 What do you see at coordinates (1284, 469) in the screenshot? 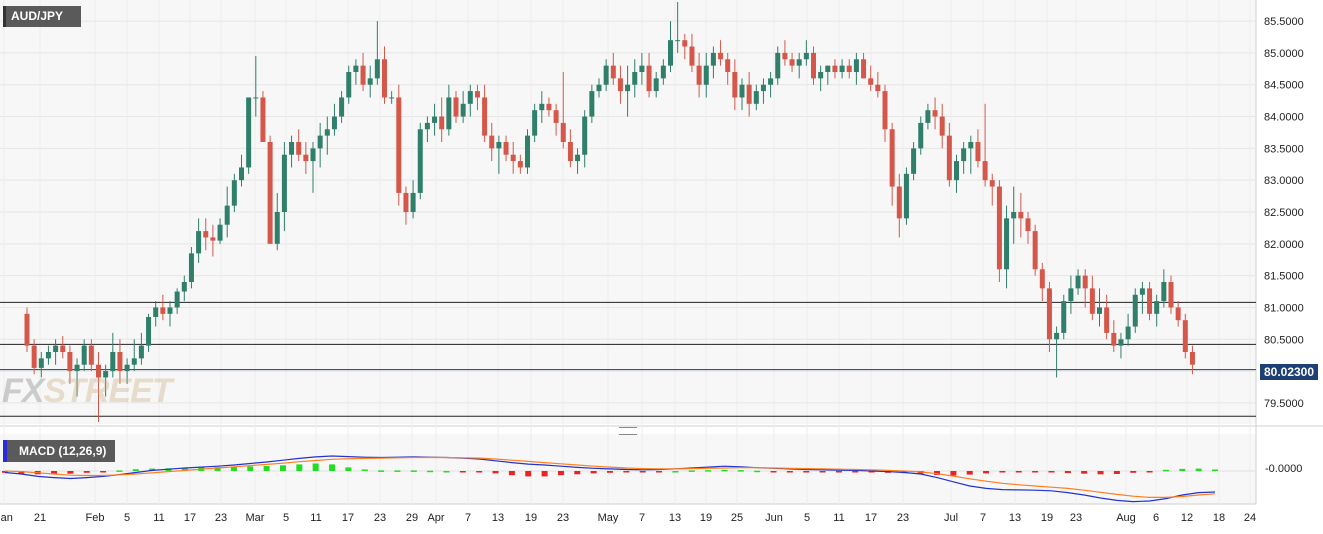
I see `macd-zero-tick: -0.0000` at bounding box center [1284, 469].